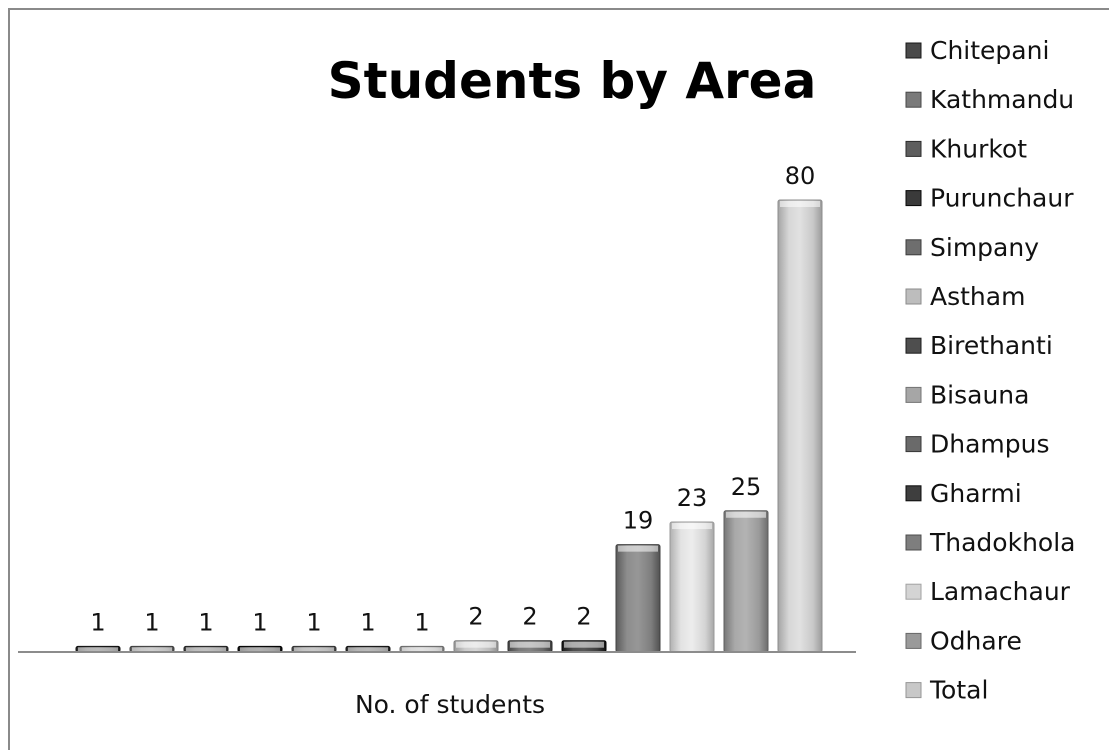 Image resolution: width=1109 pixels, height=750 pixels. Describe the element at coordinates (913, 296) in the screenshot. I see `legend-swatch-astham` at that location.